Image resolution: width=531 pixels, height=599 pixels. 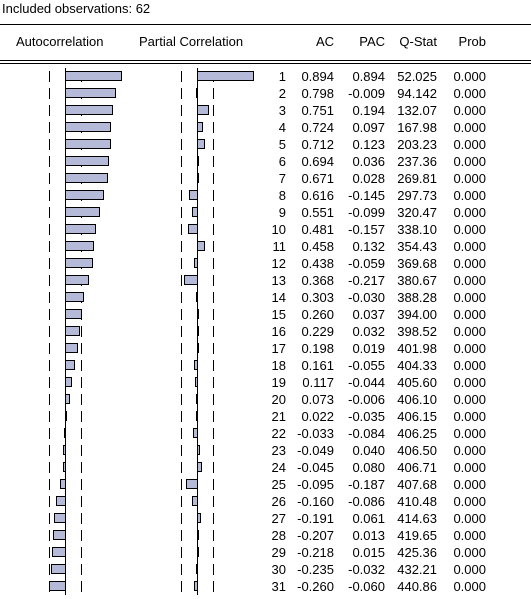 I want to click on qstat-cell: 388.28, so click(x=417, y=297).